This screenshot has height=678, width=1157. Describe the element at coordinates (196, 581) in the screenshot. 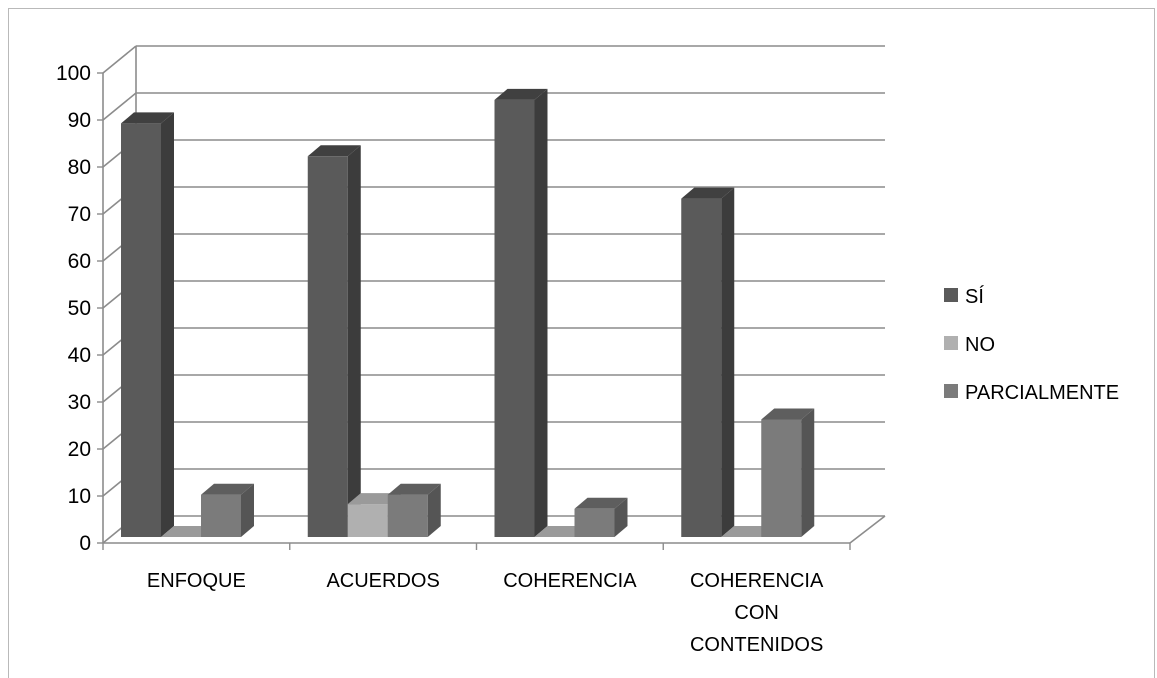

I see `x-category-label: ENFOQUE` at that location.